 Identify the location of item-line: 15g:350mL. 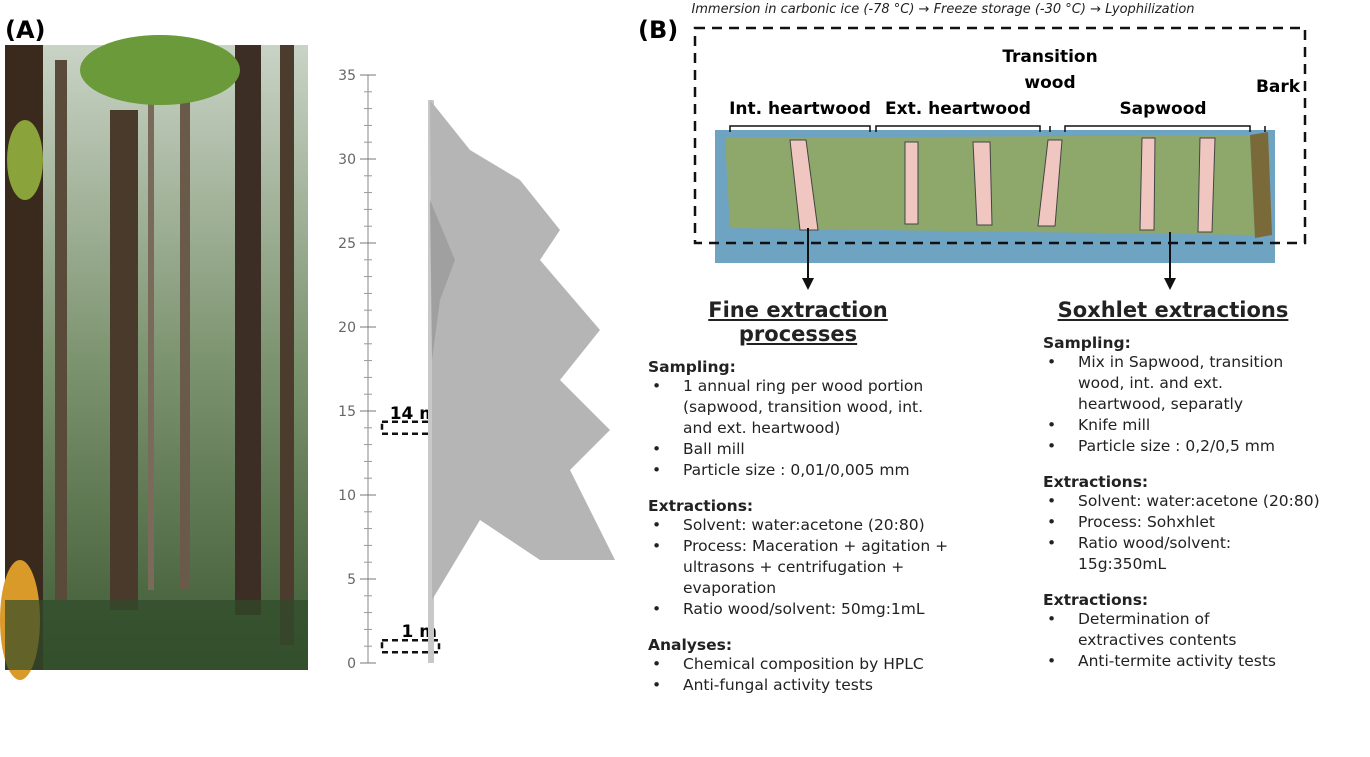
(1122, 564).